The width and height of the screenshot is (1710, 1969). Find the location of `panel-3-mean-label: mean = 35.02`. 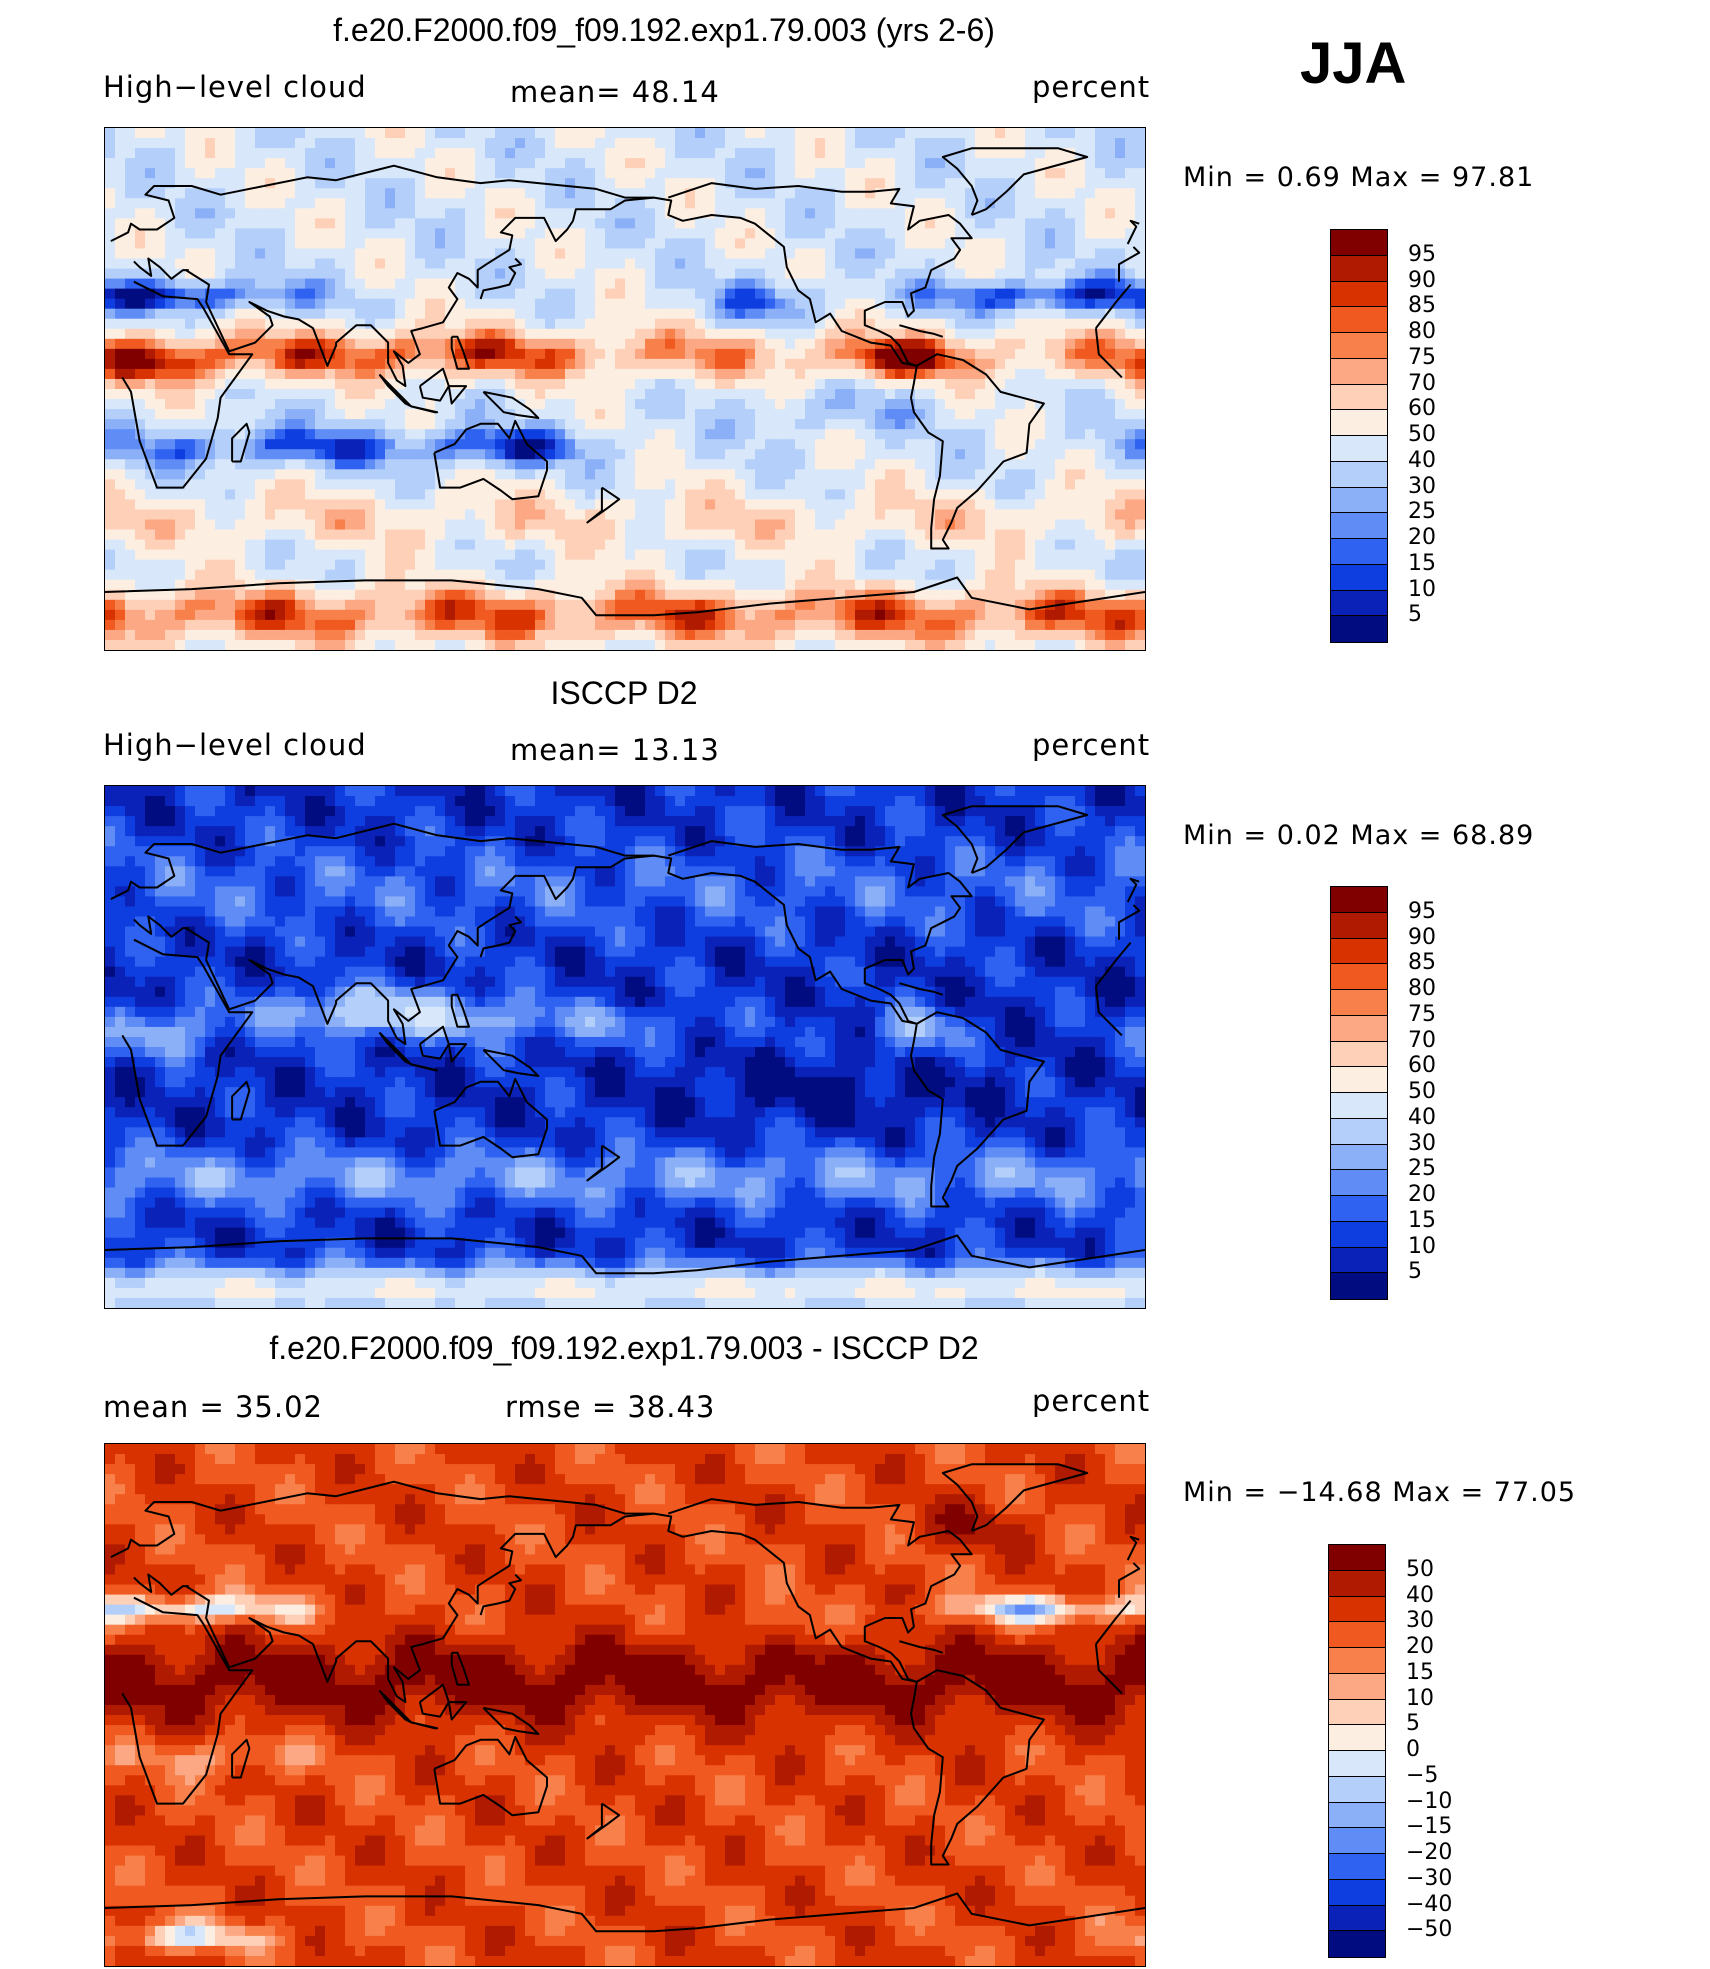

panel-3-mean-label: mean = 35.02 is located at coordinates (213, 1407).